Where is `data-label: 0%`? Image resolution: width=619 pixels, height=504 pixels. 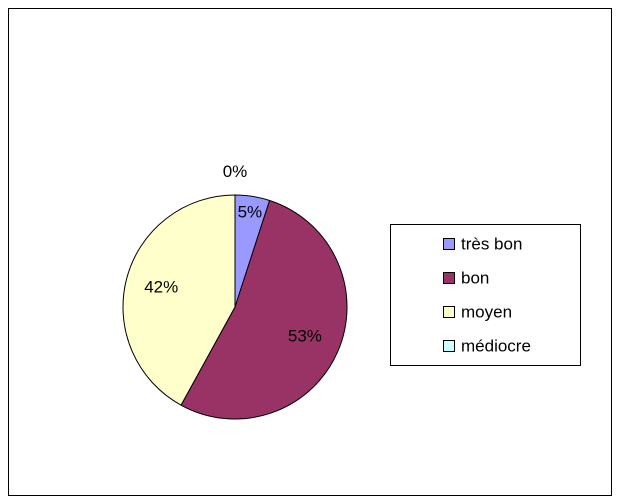
data-label: 0% is located at coordinates (235, 171).